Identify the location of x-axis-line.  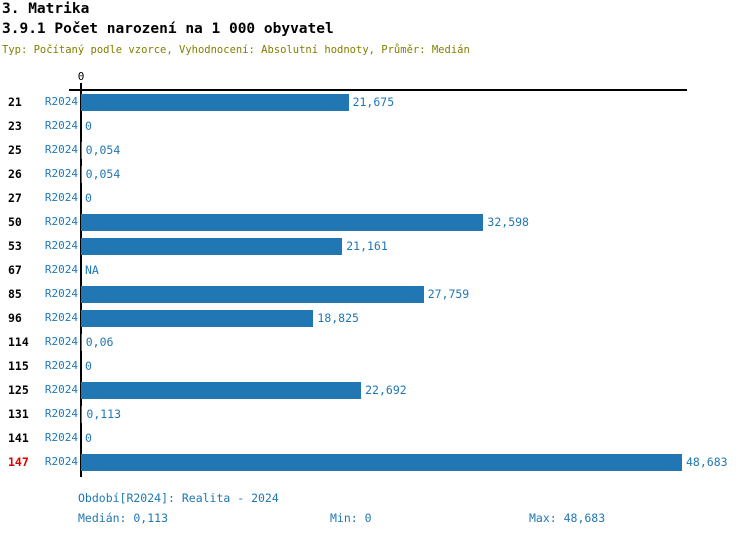
(378, 90).